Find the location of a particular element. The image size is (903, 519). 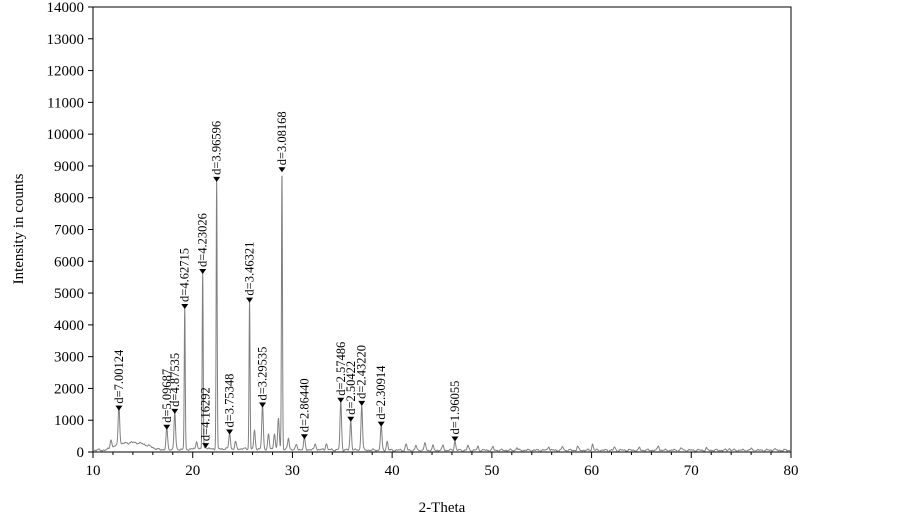

y-tick-label: 12000 is located at coordinates (66, 72).